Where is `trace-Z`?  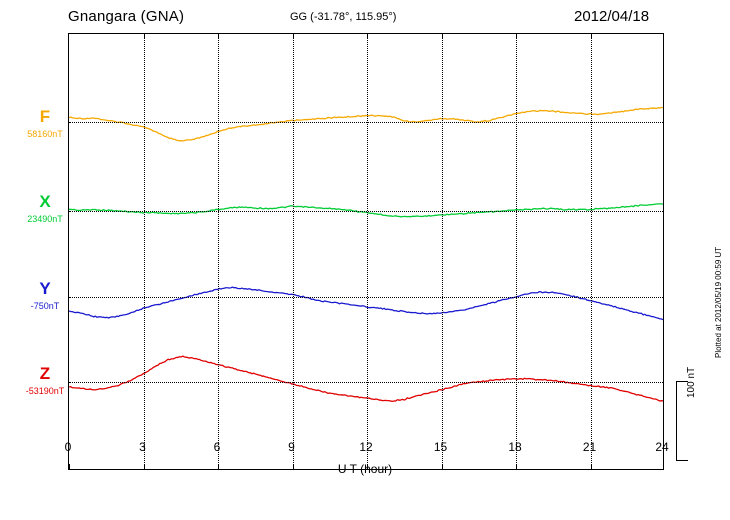 trace-Z is located at coordinates (366, 378).